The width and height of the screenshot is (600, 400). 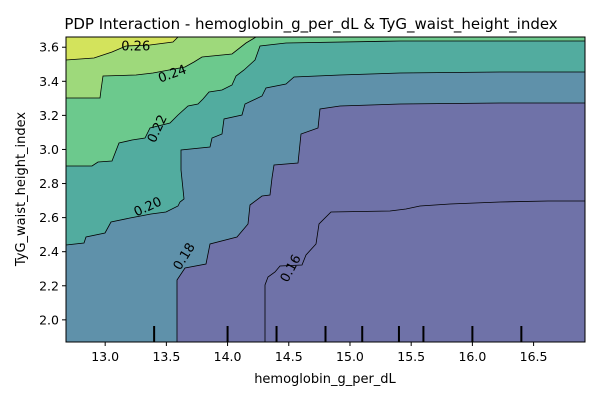 I want to click on rug-marks, so click(x=338, y=334).